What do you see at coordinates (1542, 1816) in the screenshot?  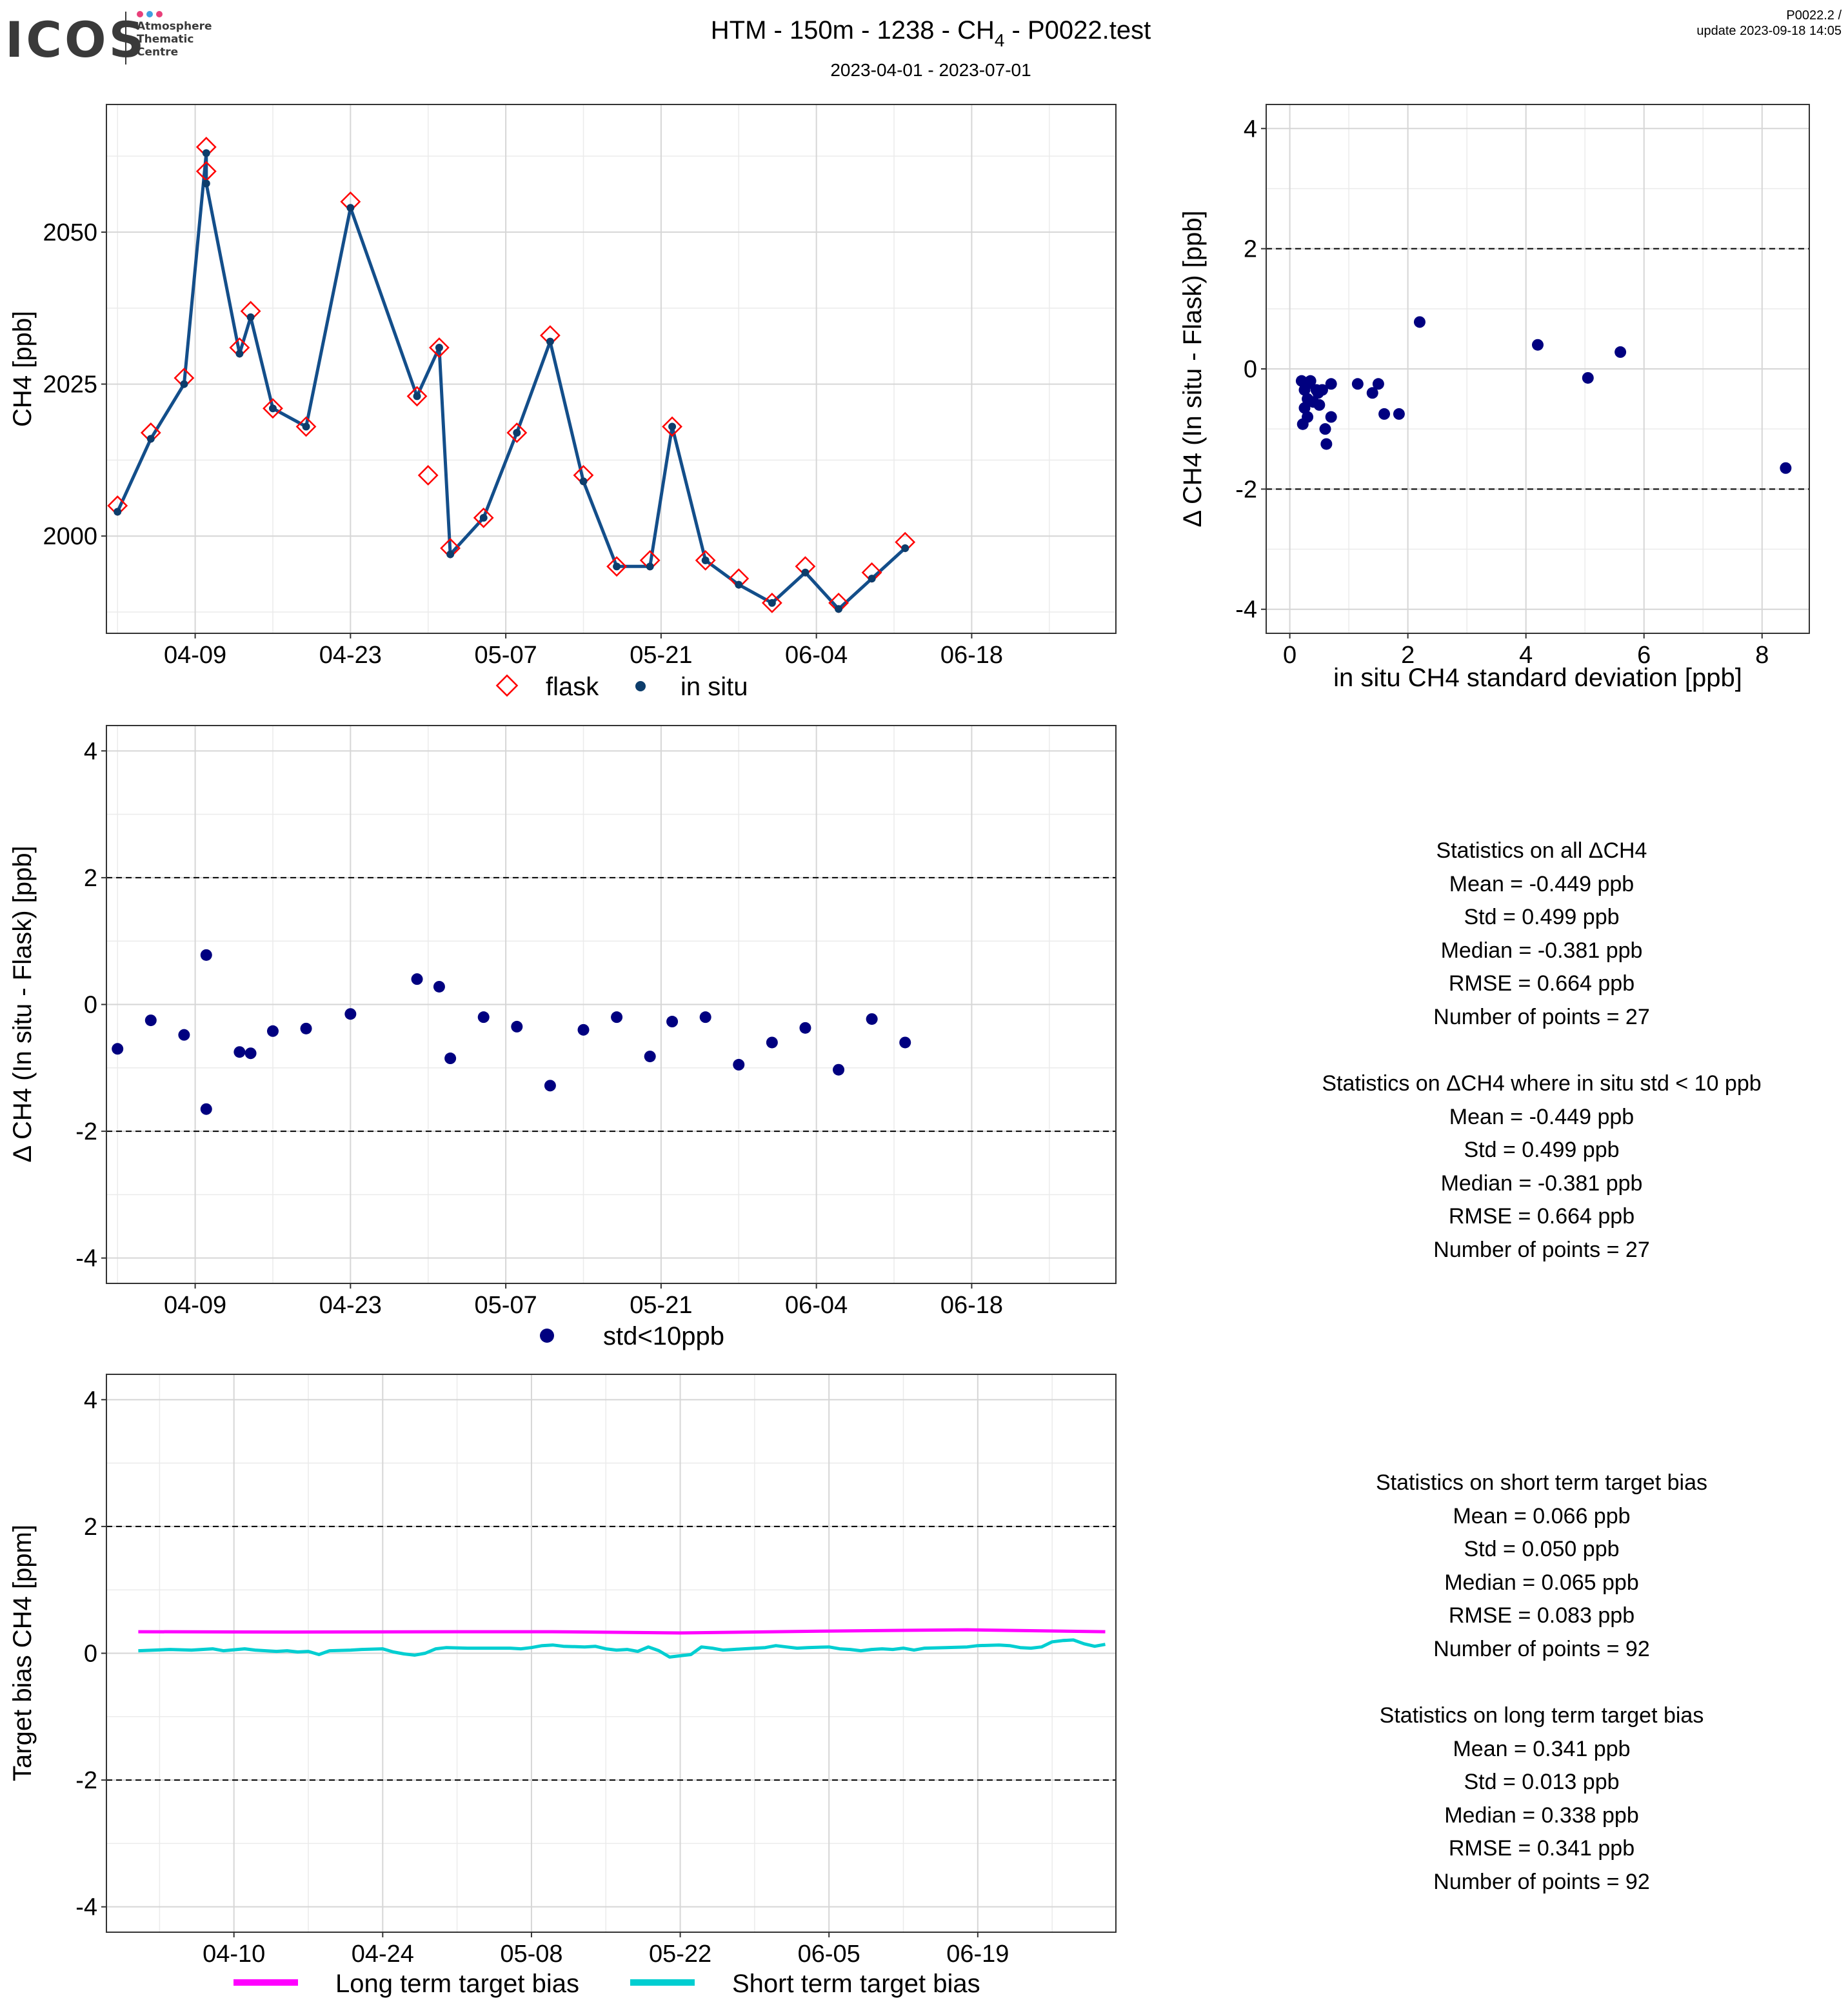 I see `stats-median: Median = 0.338 ppb` at bounding box center [1542, 1816].